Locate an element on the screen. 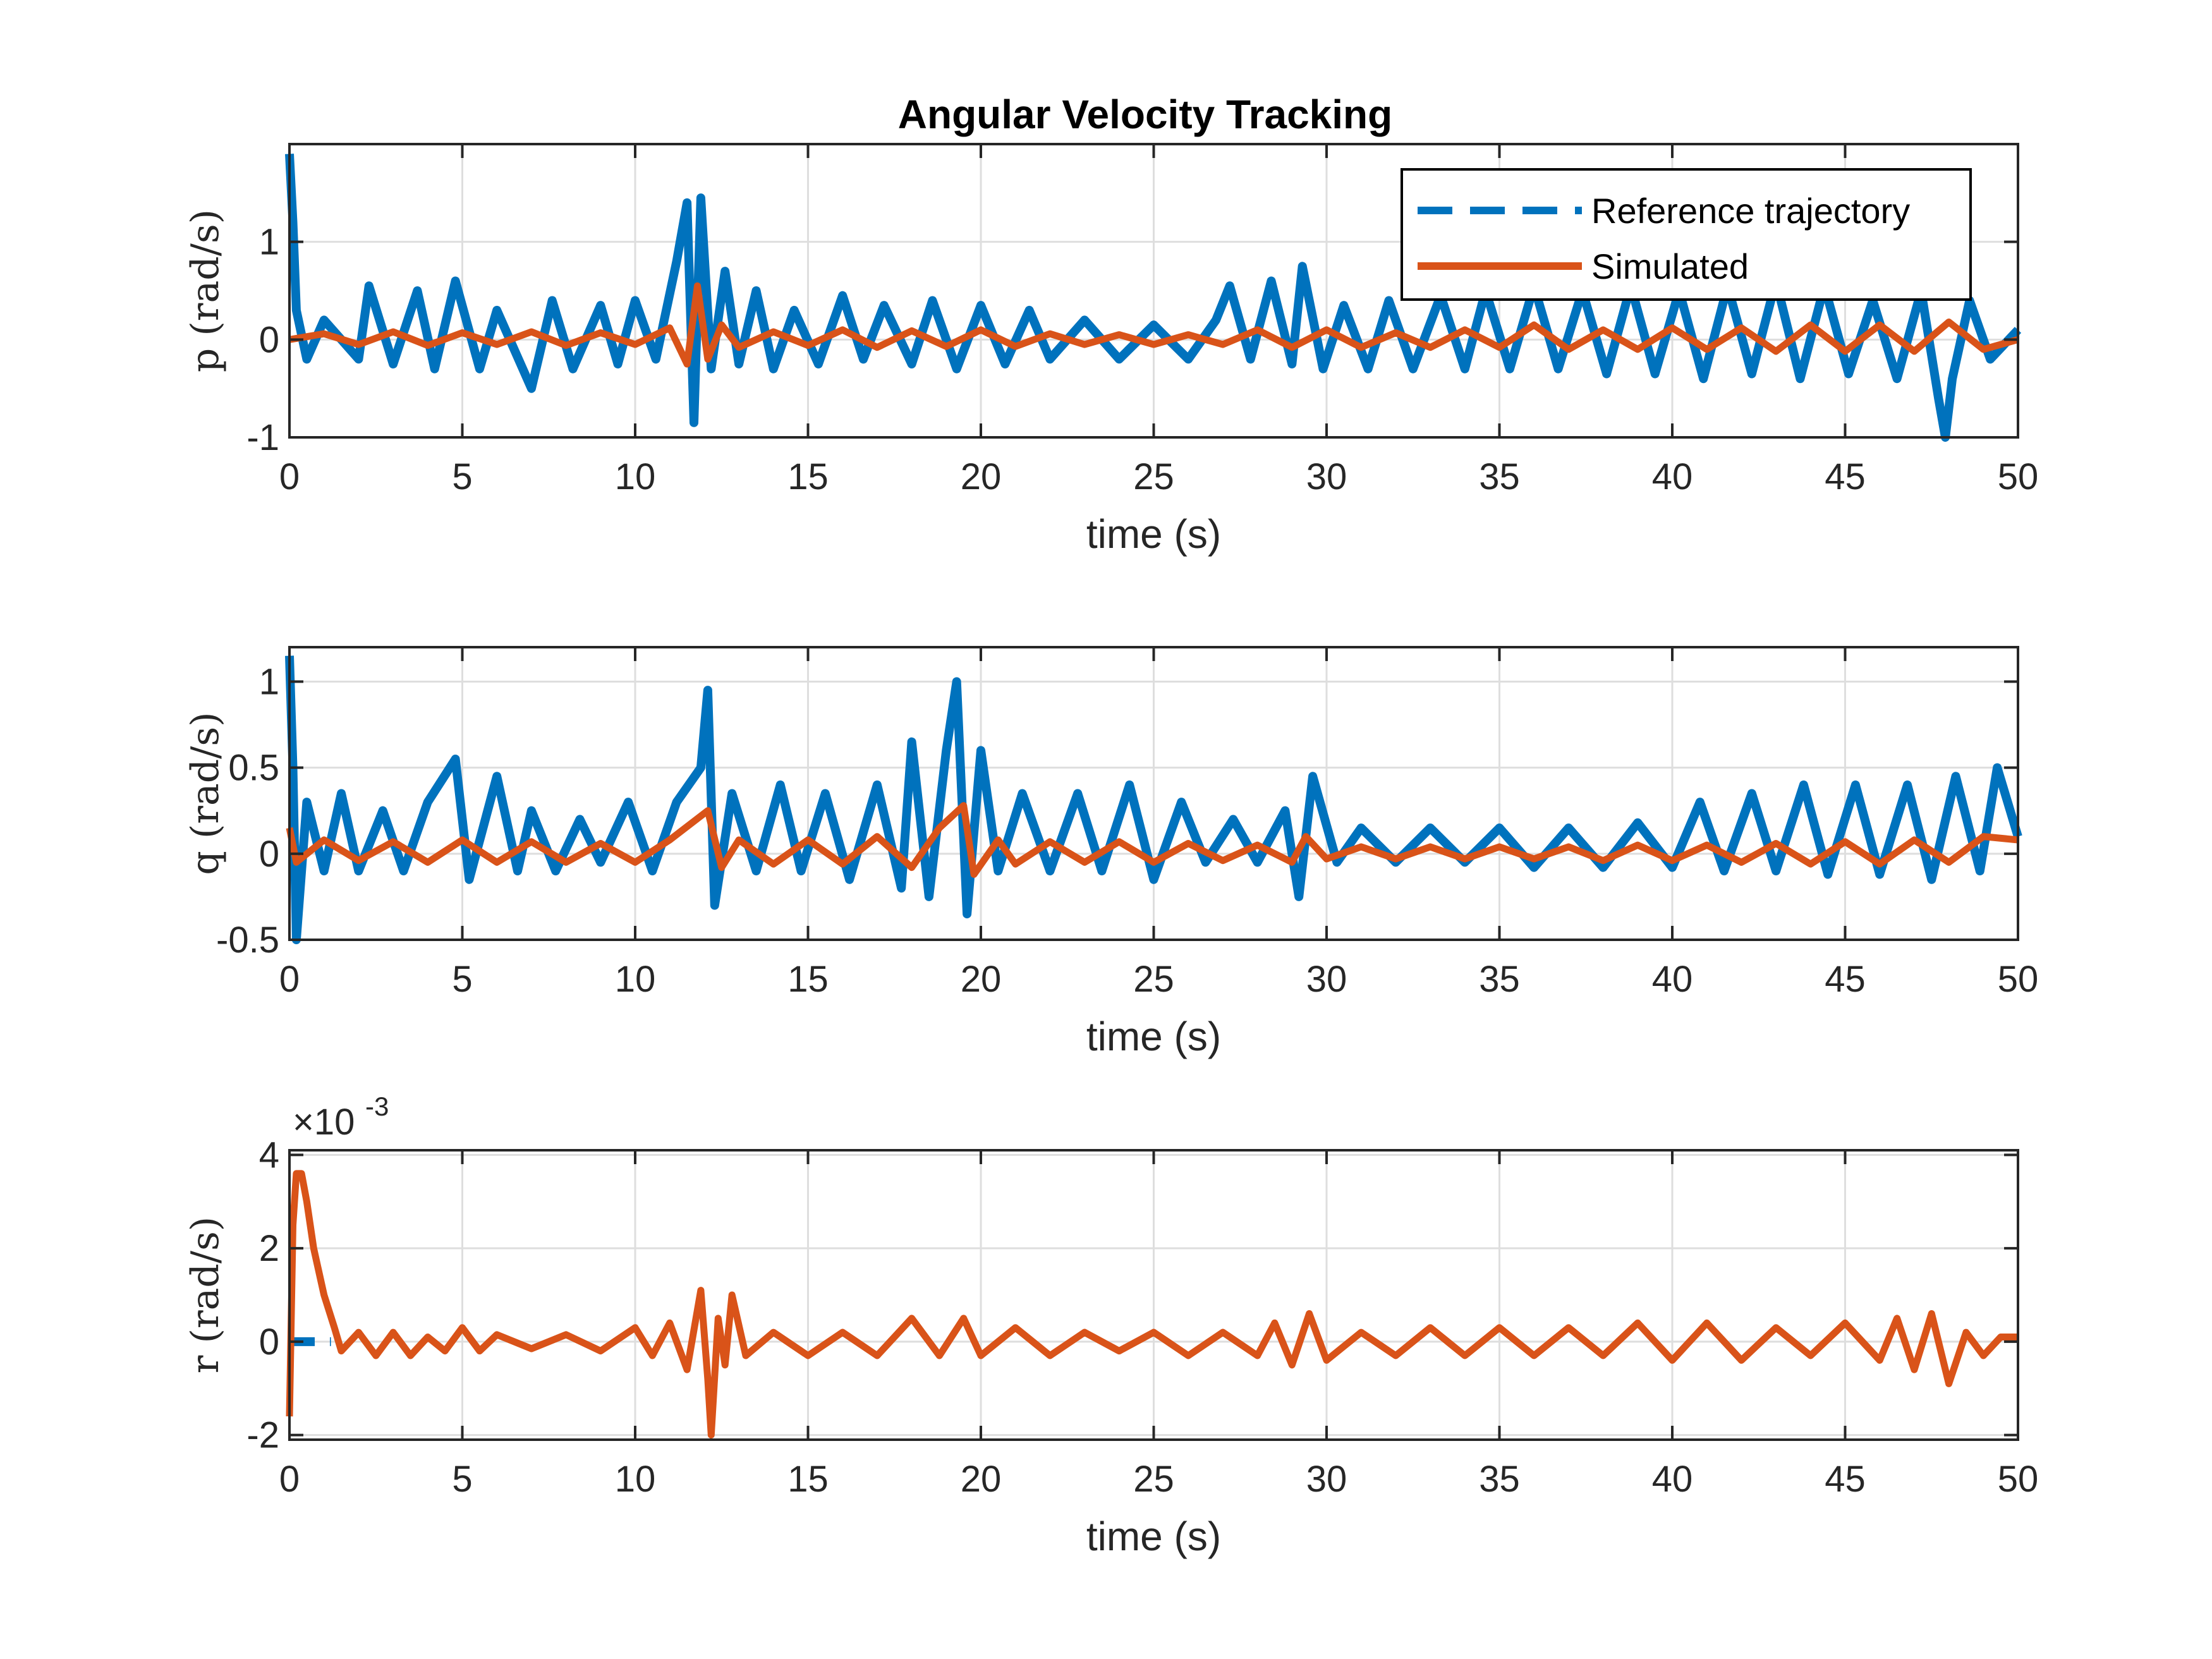  y-tick-label: -2 is located at coordinates (262, 1435).